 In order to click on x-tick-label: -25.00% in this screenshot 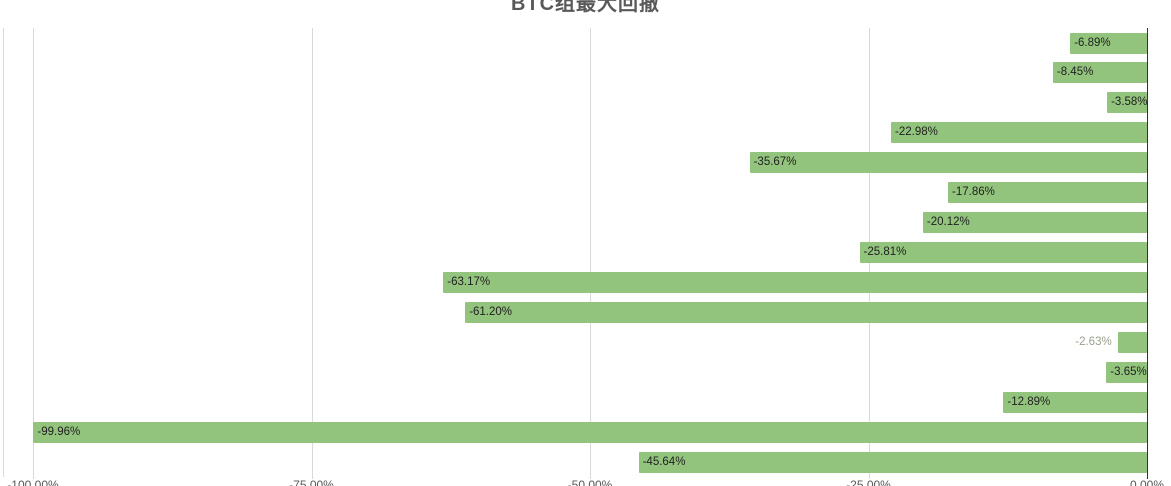, I will do `click(868, 482)`.